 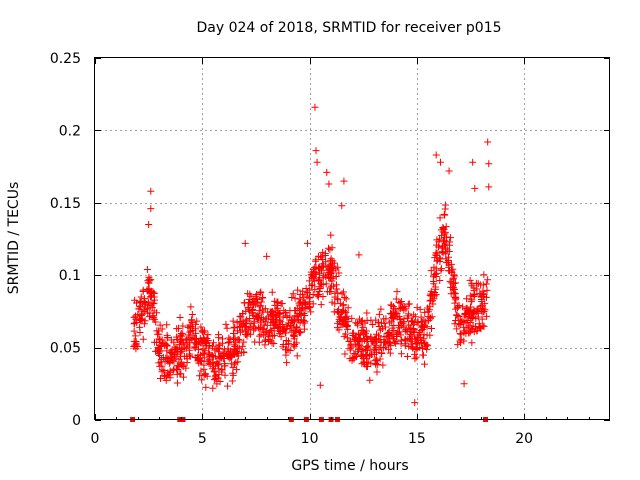 What do you see at coordinates (76, 421) in the screenshot?
I see `y-tick-label: 0` at bounding box center [76, 421].